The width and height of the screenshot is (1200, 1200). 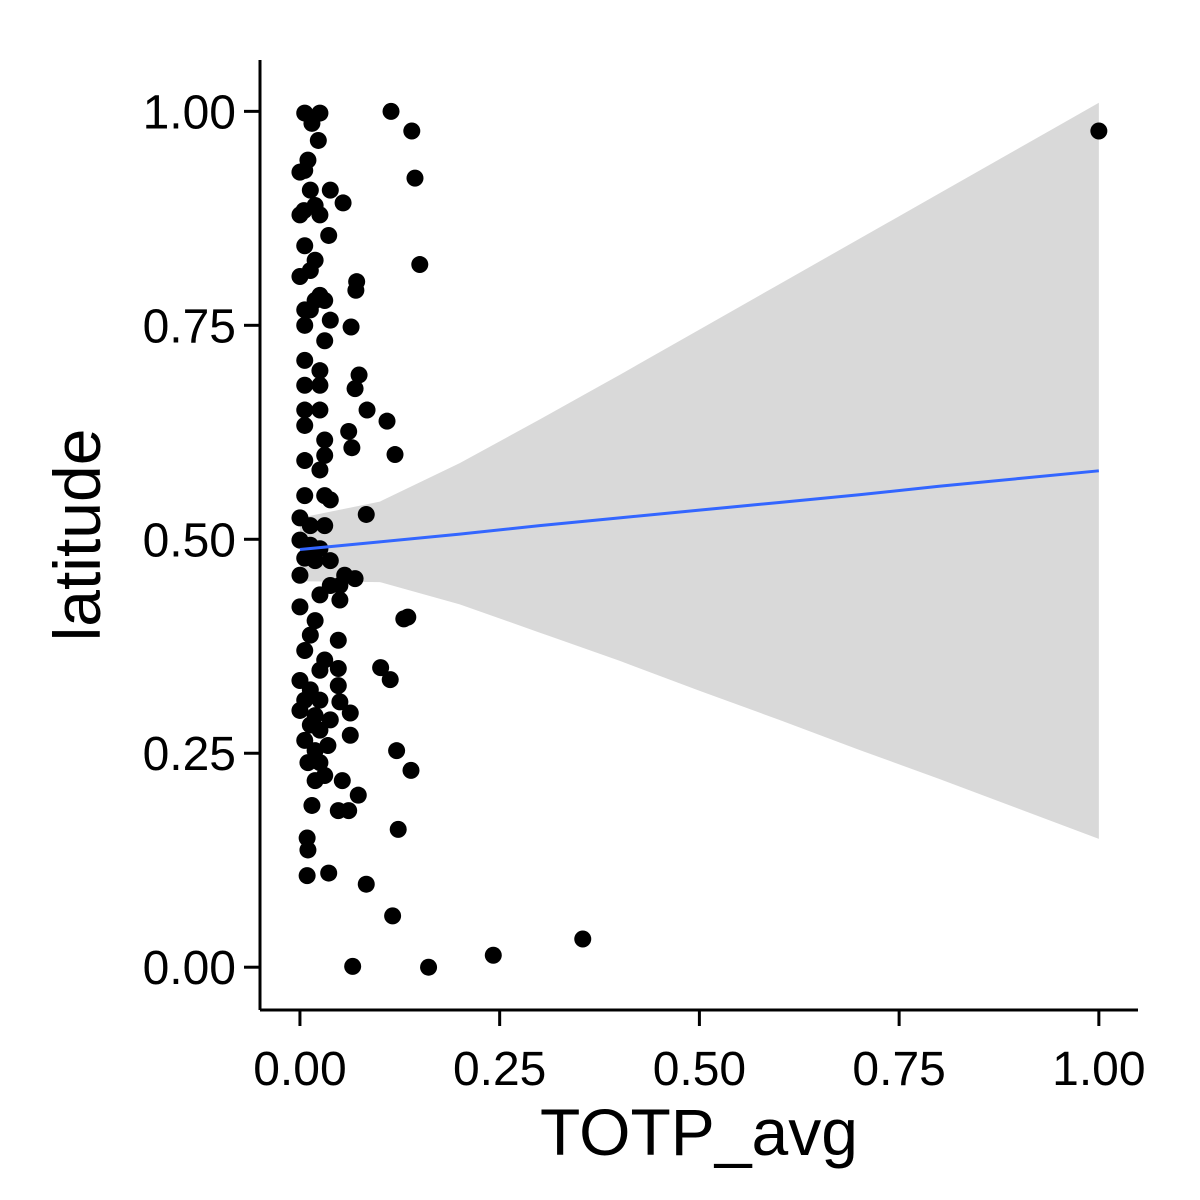 I want to click on x-axis-title: TOTP_avg, so click(x=699, y=1132).